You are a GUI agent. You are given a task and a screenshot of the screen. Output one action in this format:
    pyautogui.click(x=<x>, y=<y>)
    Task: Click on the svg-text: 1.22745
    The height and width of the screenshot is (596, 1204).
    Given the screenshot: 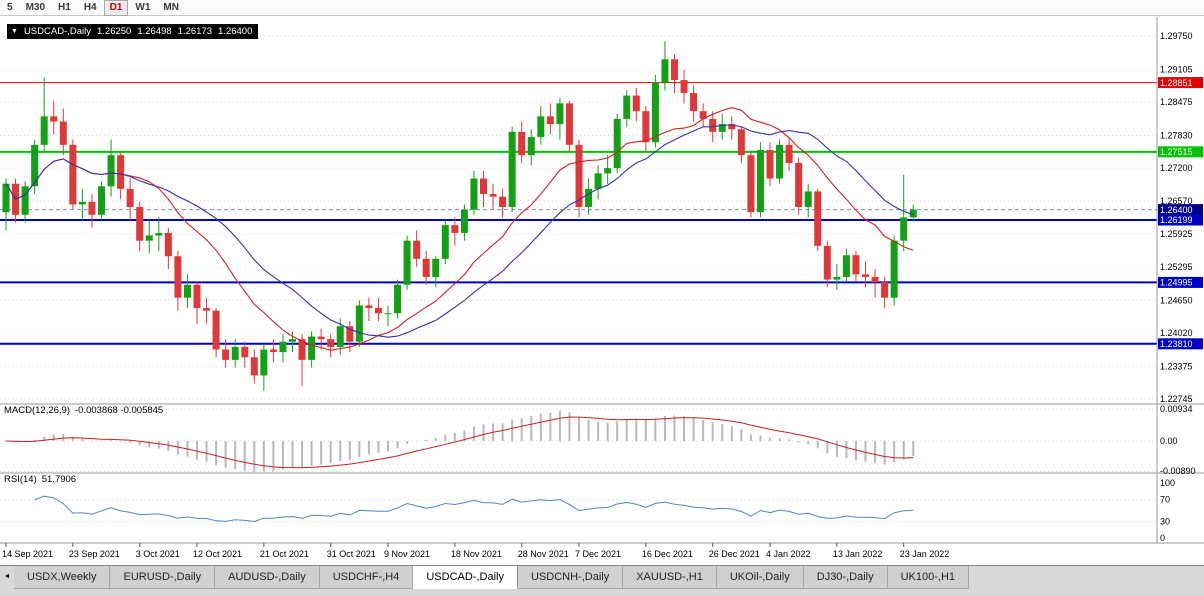 What is the action you would take?
    pyautogui.click(x=1176, y=399)
    